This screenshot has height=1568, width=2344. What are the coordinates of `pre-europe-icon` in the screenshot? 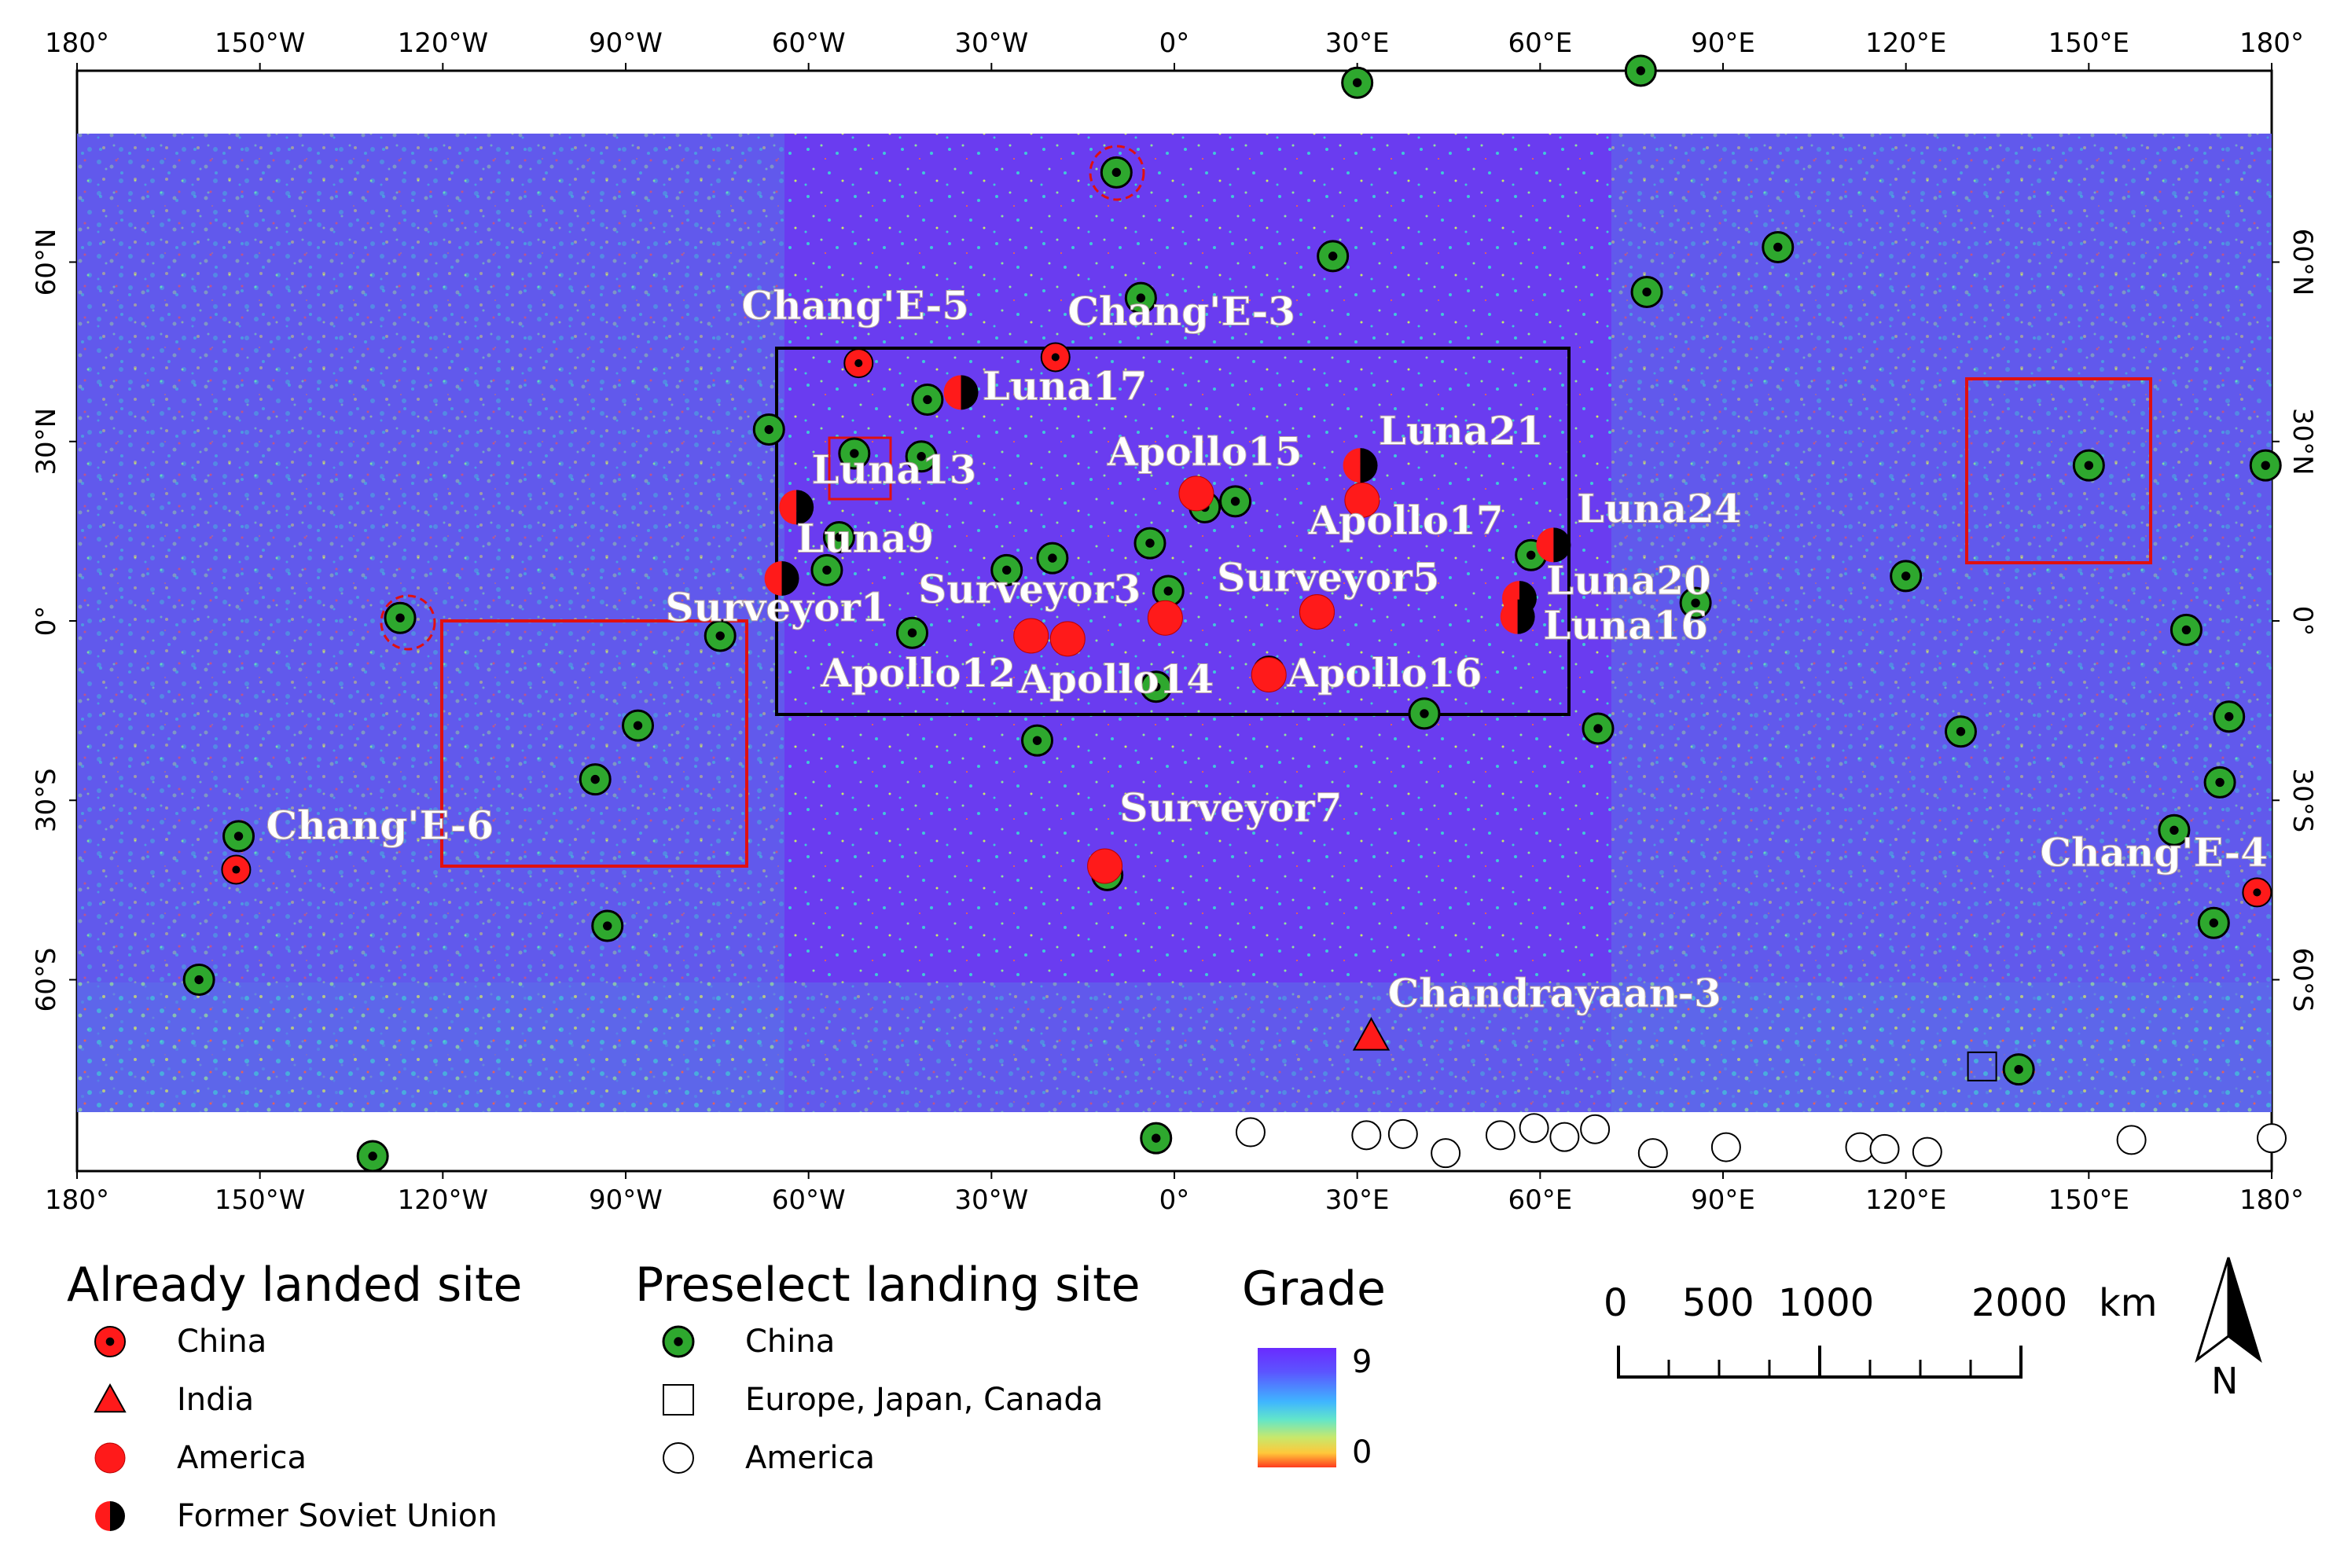 It's located at (690, 1400).